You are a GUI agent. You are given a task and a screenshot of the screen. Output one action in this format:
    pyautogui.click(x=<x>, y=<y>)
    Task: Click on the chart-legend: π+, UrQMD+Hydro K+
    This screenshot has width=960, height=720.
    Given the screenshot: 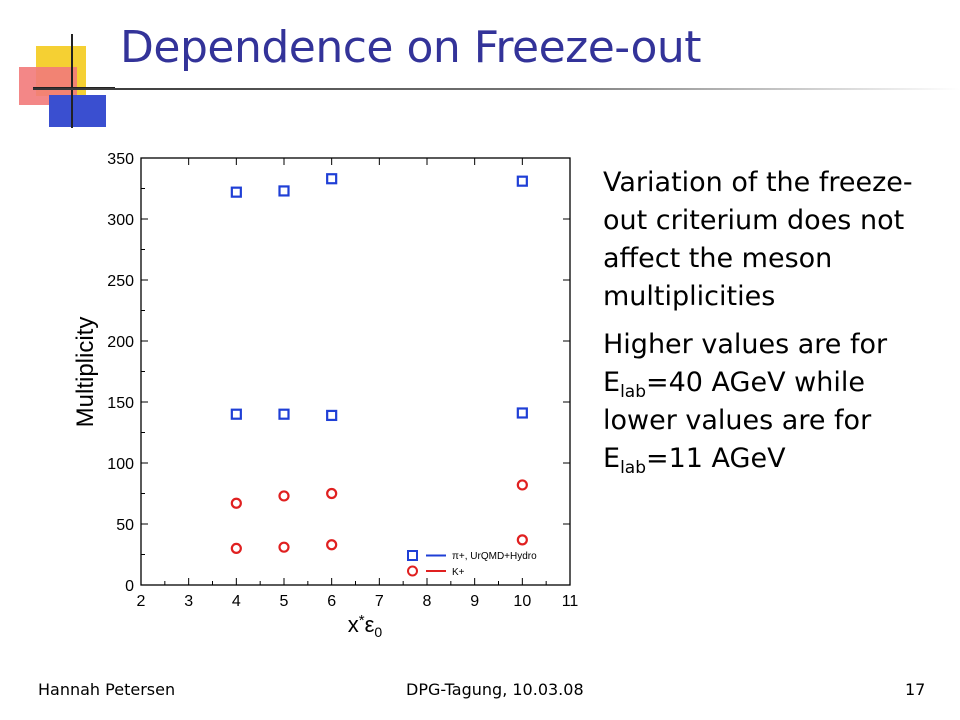 What is the action you would take?
    pyautogui.click(x=472, y=564)
    